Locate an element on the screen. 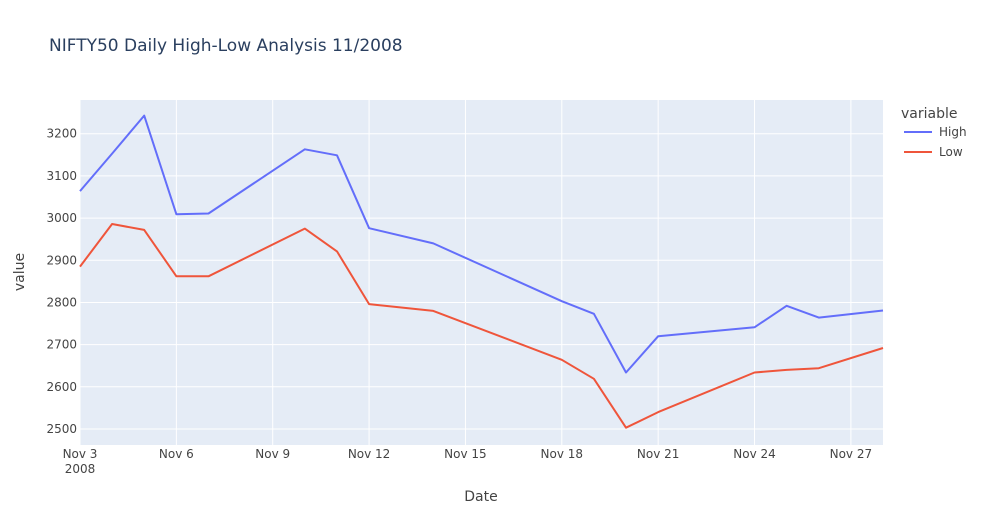  y-axis-label: value is located at coordinates (20, 272).